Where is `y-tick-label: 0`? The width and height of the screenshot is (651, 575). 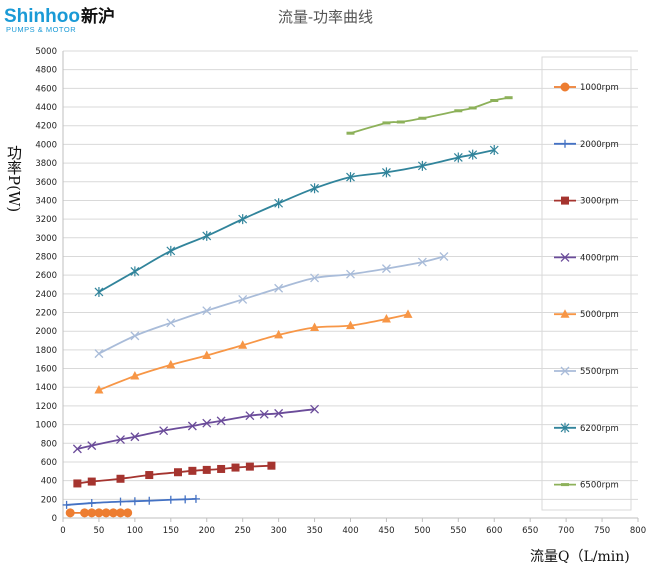 y-tick-label: 0 is located at coordinates (54, 519).